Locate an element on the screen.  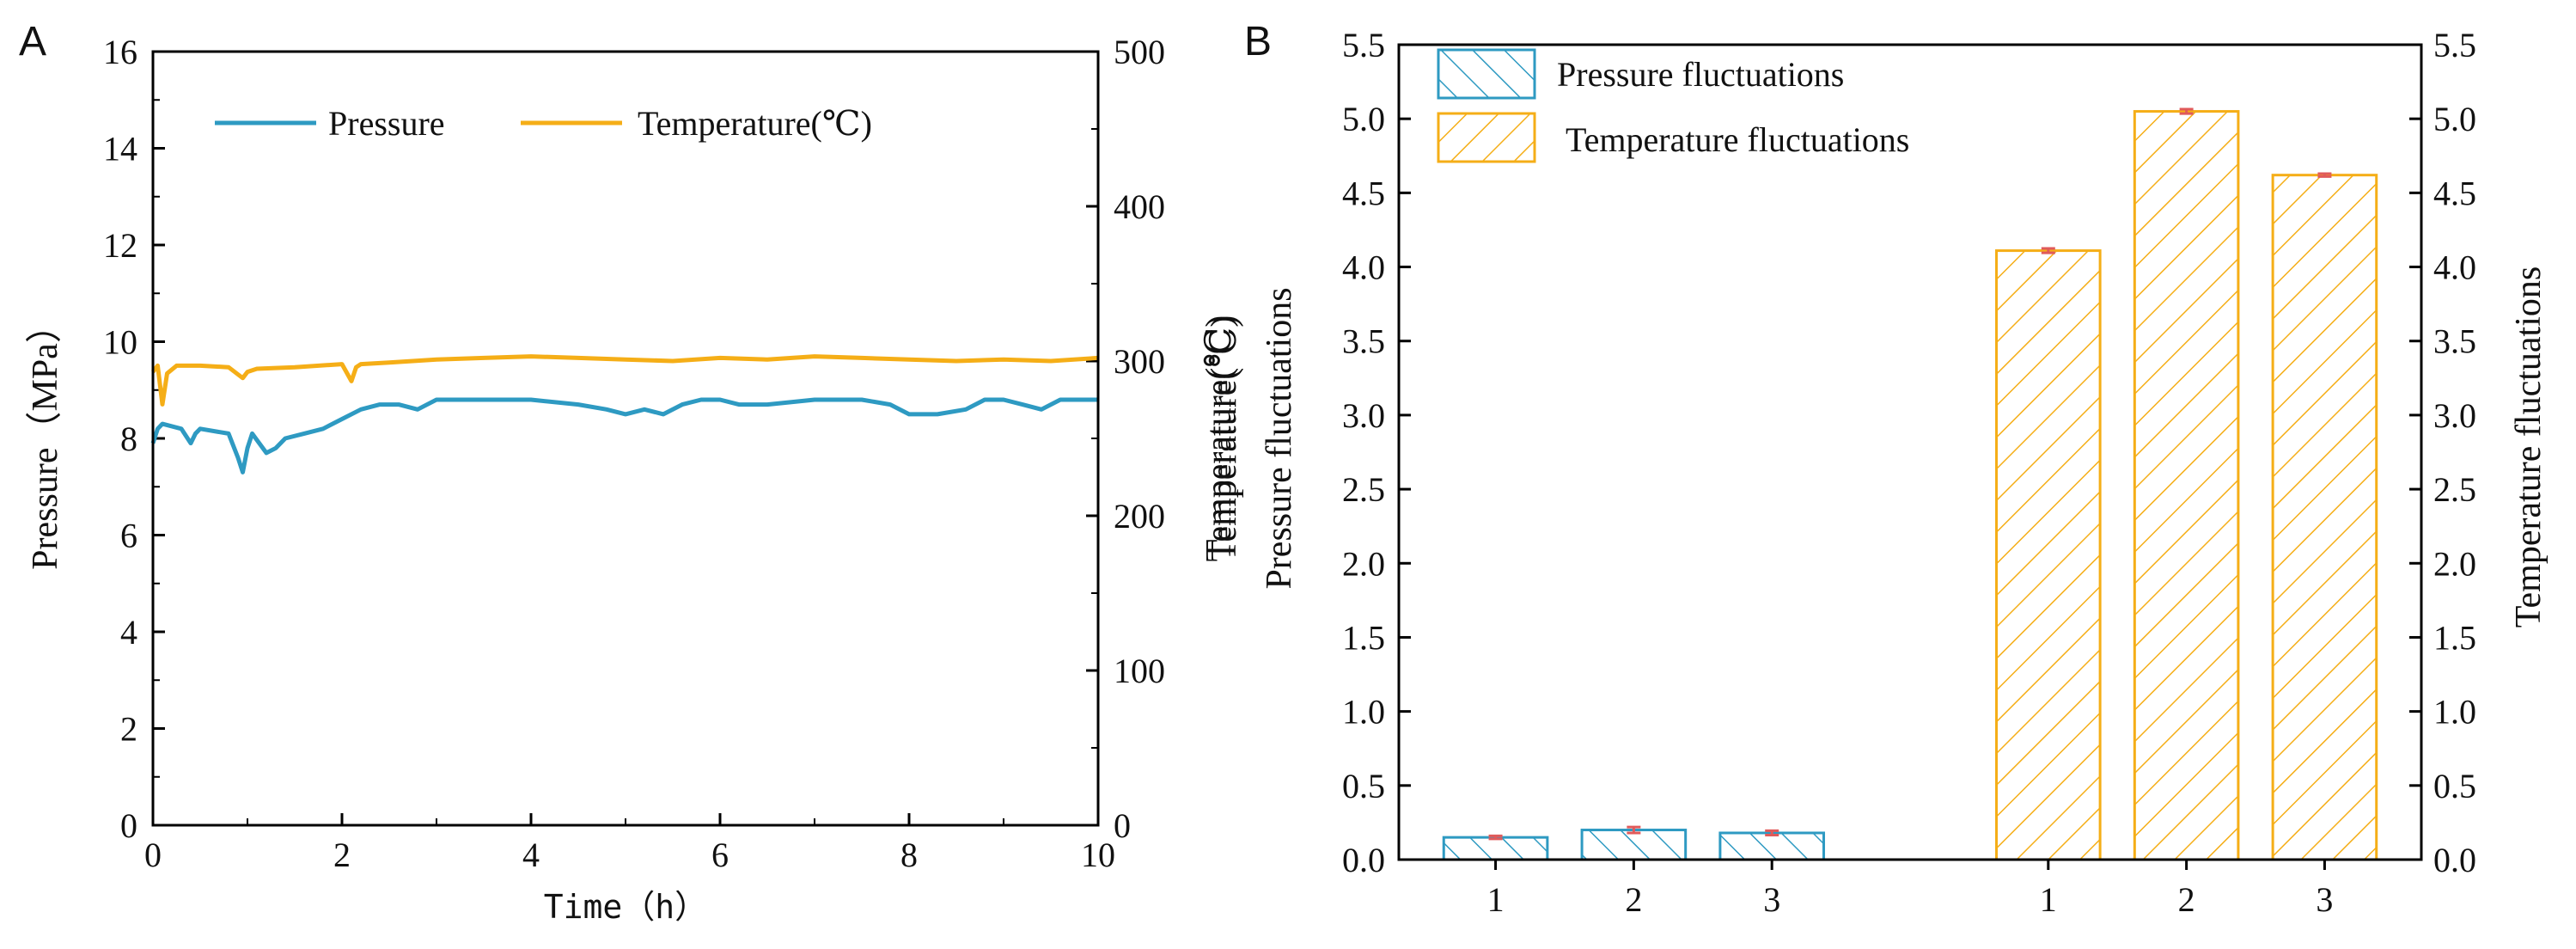
x-tick-label: 6 is located at coordinates (720, 855).